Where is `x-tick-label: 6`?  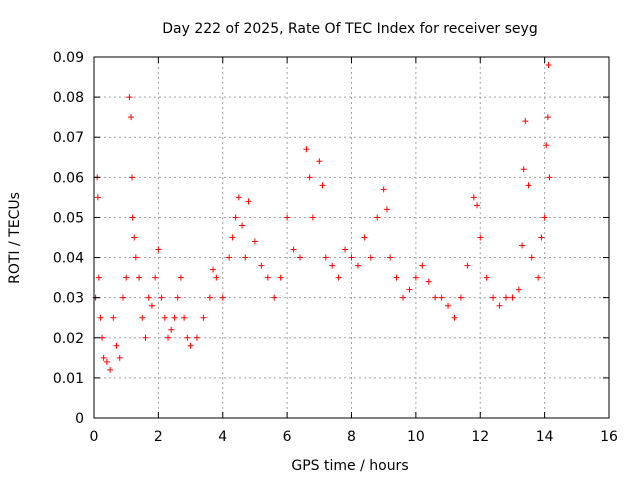 x-tick-label: 6 is located at coordinates (287, 437).